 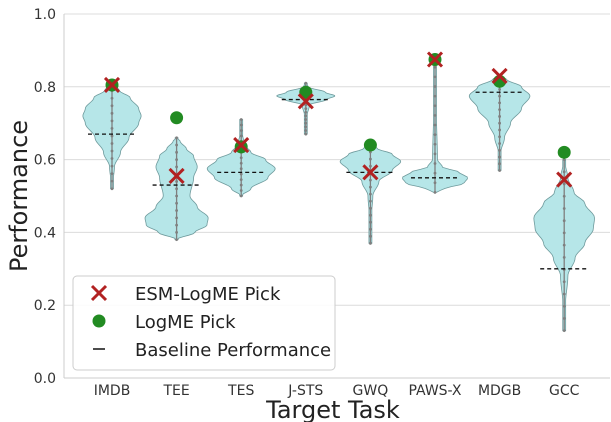 I want to click on legend-label-esm: ESM-LogME Pick, so click(x=208, y=294).